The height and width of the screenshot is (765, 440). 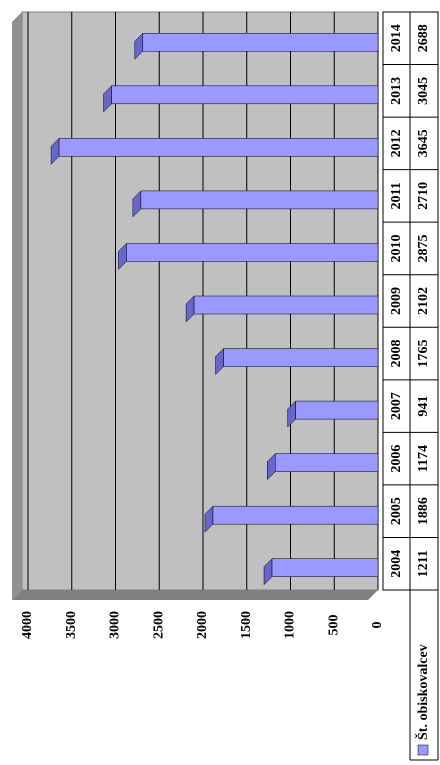 I want to click on category-label: 2004, so click(x=396, y=564).